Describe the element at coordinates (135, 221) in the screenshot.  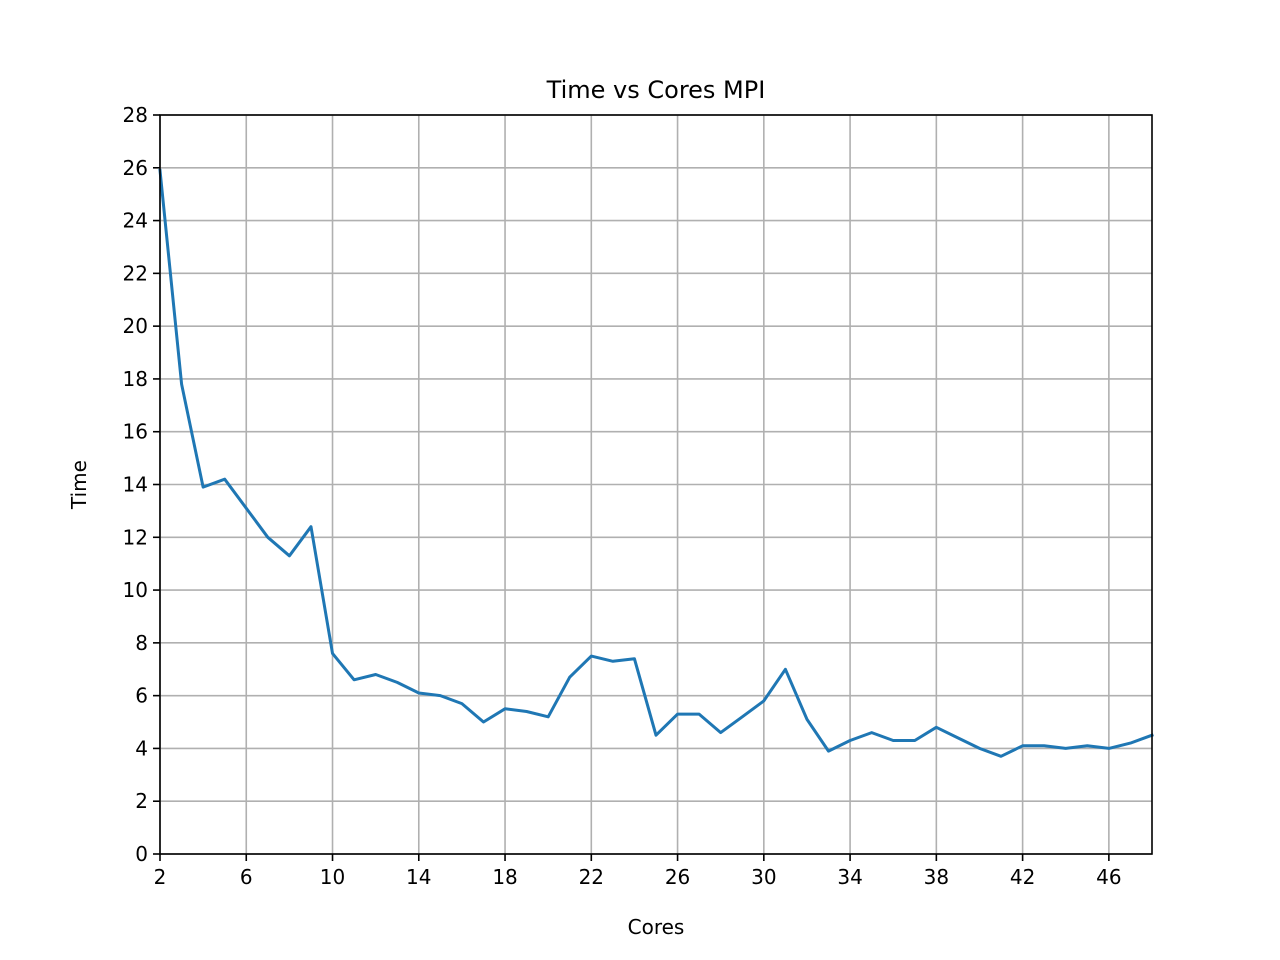
I see `y-tick-label: 24` at that location.